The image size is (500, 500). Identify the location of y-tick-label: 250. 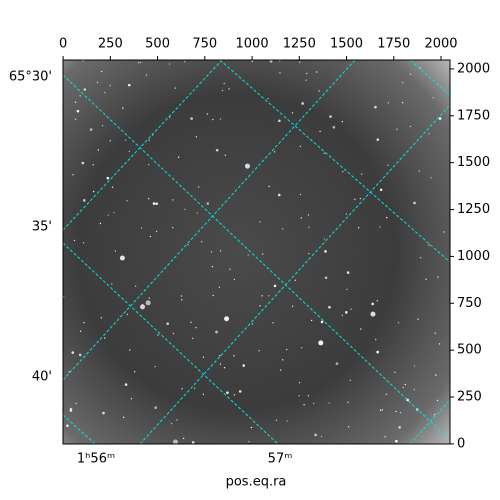
(469, 397).